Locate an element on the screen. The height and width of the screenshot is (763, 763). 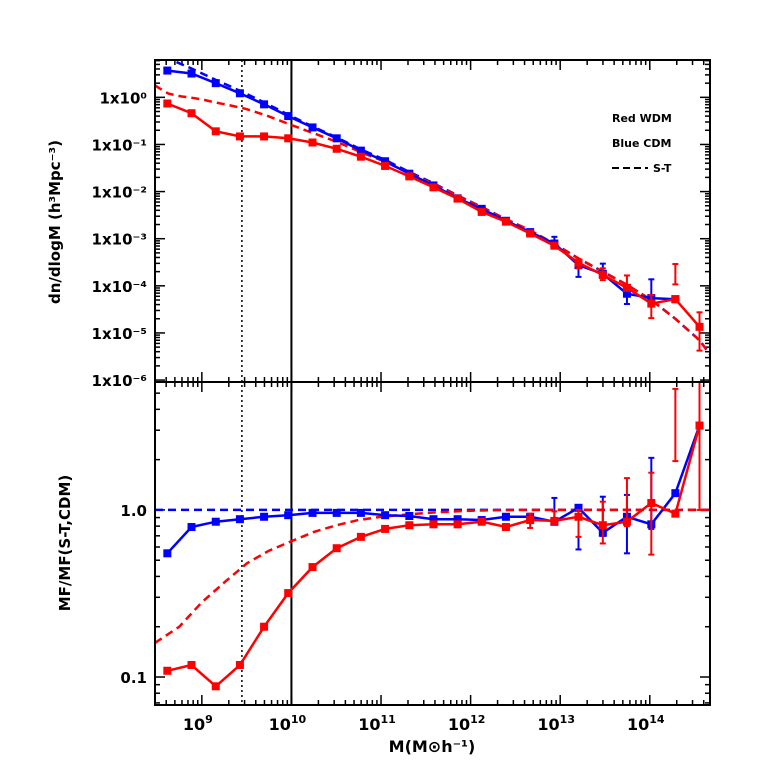
wdm-ratio-dashed-line is located at coordinates (432, 576).